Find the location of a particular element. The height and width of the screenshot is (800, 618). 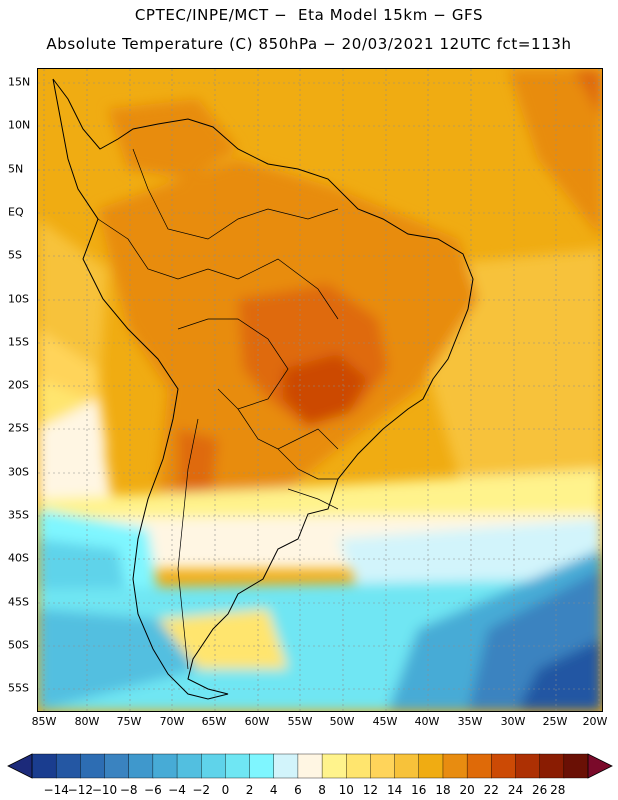

lat-label: 30S is located at coordinates (18, 472).